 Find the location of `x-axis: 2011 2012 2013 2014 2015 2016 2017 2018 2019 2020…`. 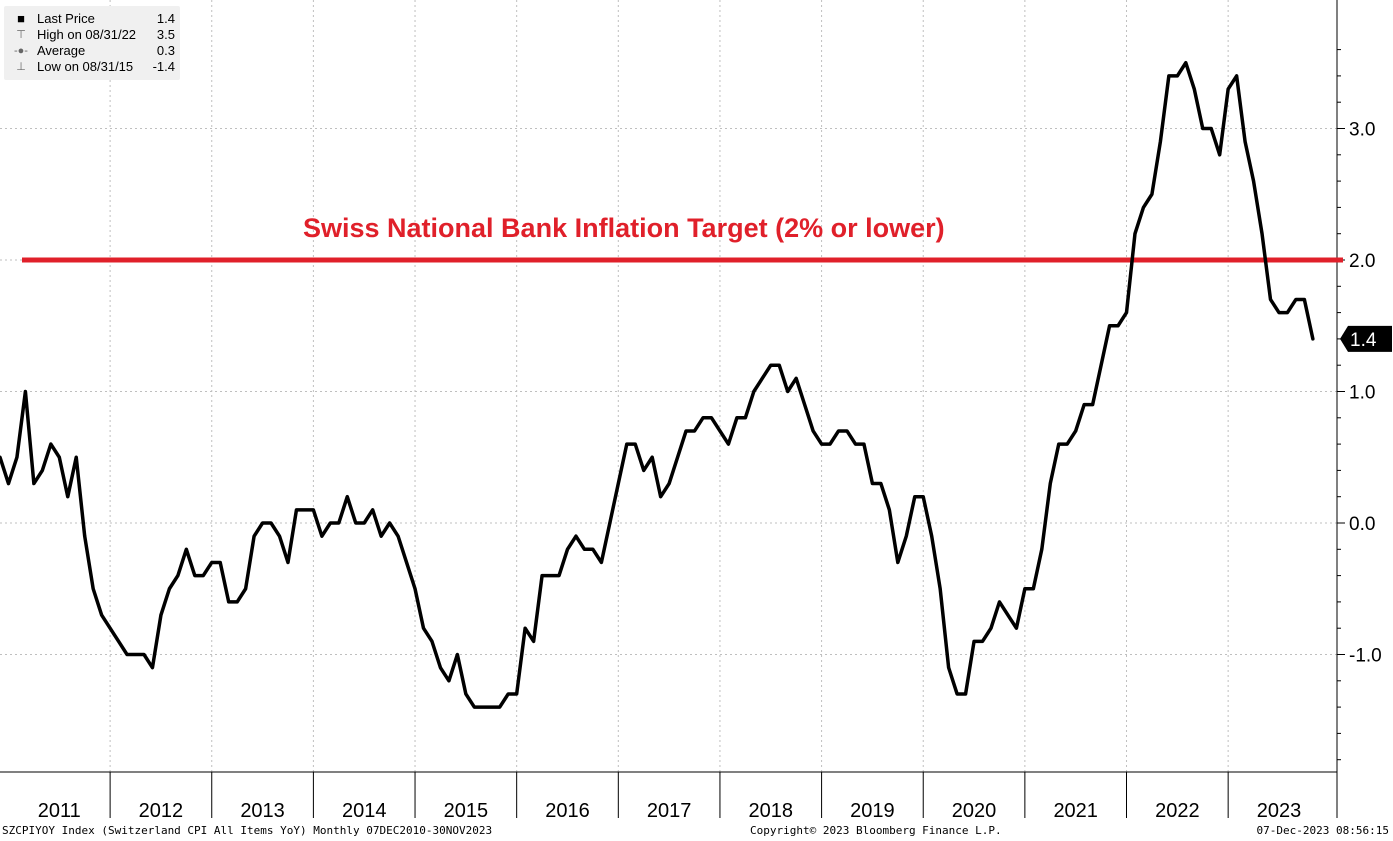

x-axis: 2011 2012 2013 2014 2015 2016 2017 2018 2019 2020… is located at coordinates (669, 796).